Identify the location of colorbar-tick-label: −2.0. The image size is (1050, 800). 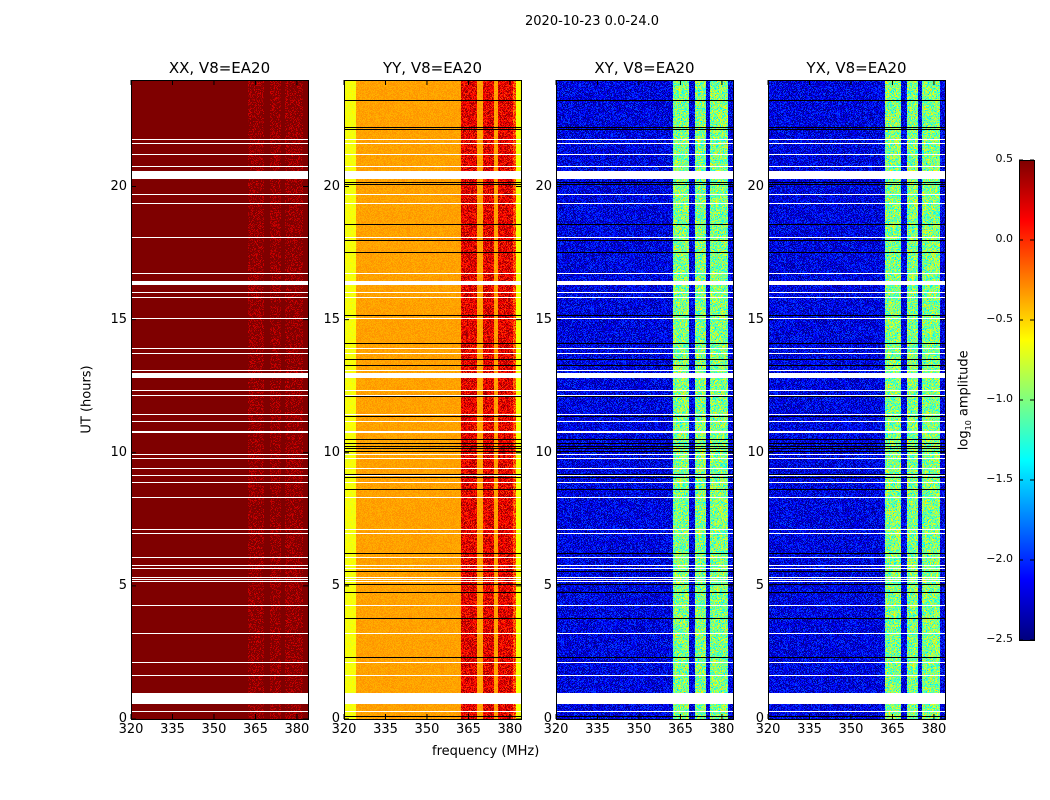
(999, 558).